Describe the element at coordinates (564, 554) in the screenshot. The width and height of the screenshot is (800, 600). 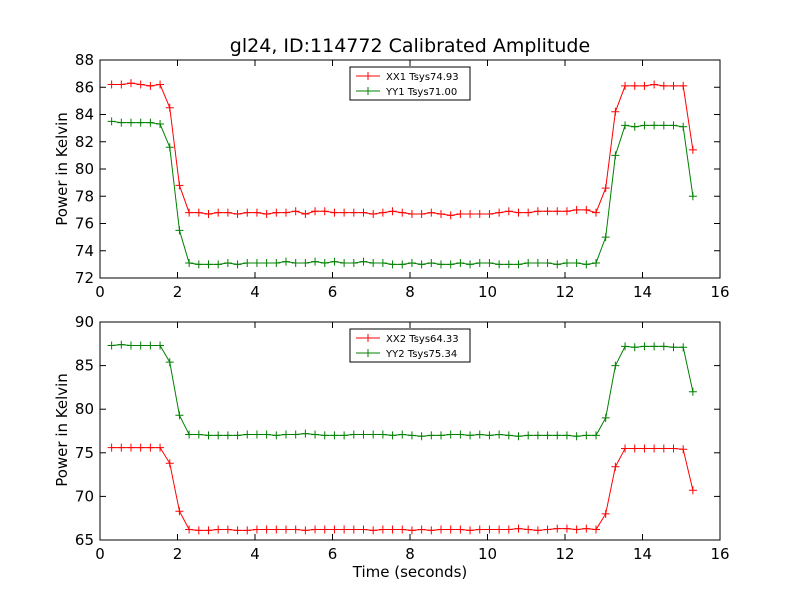
I see `x-tick-label: 12` at that location.